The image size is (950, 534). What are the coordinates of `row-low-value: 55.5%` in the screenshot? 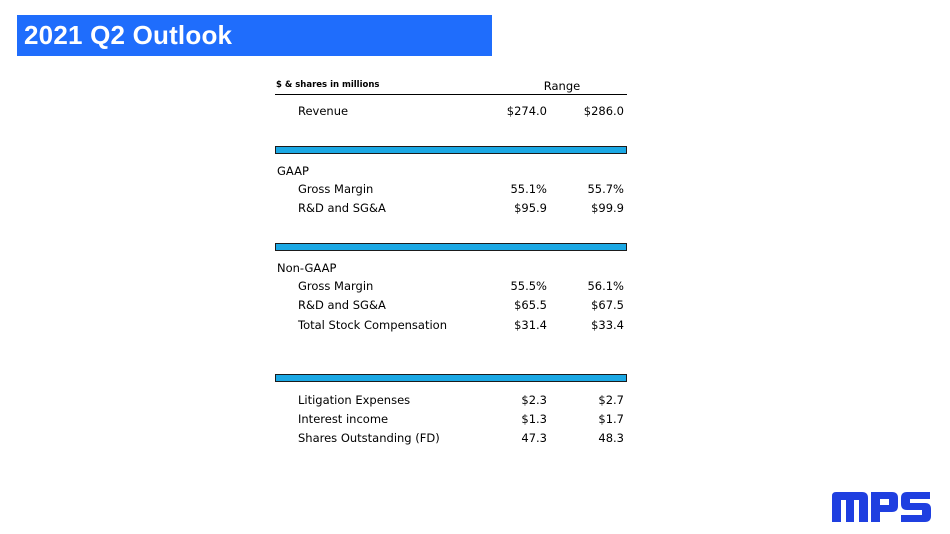 It's located at (528, 286).